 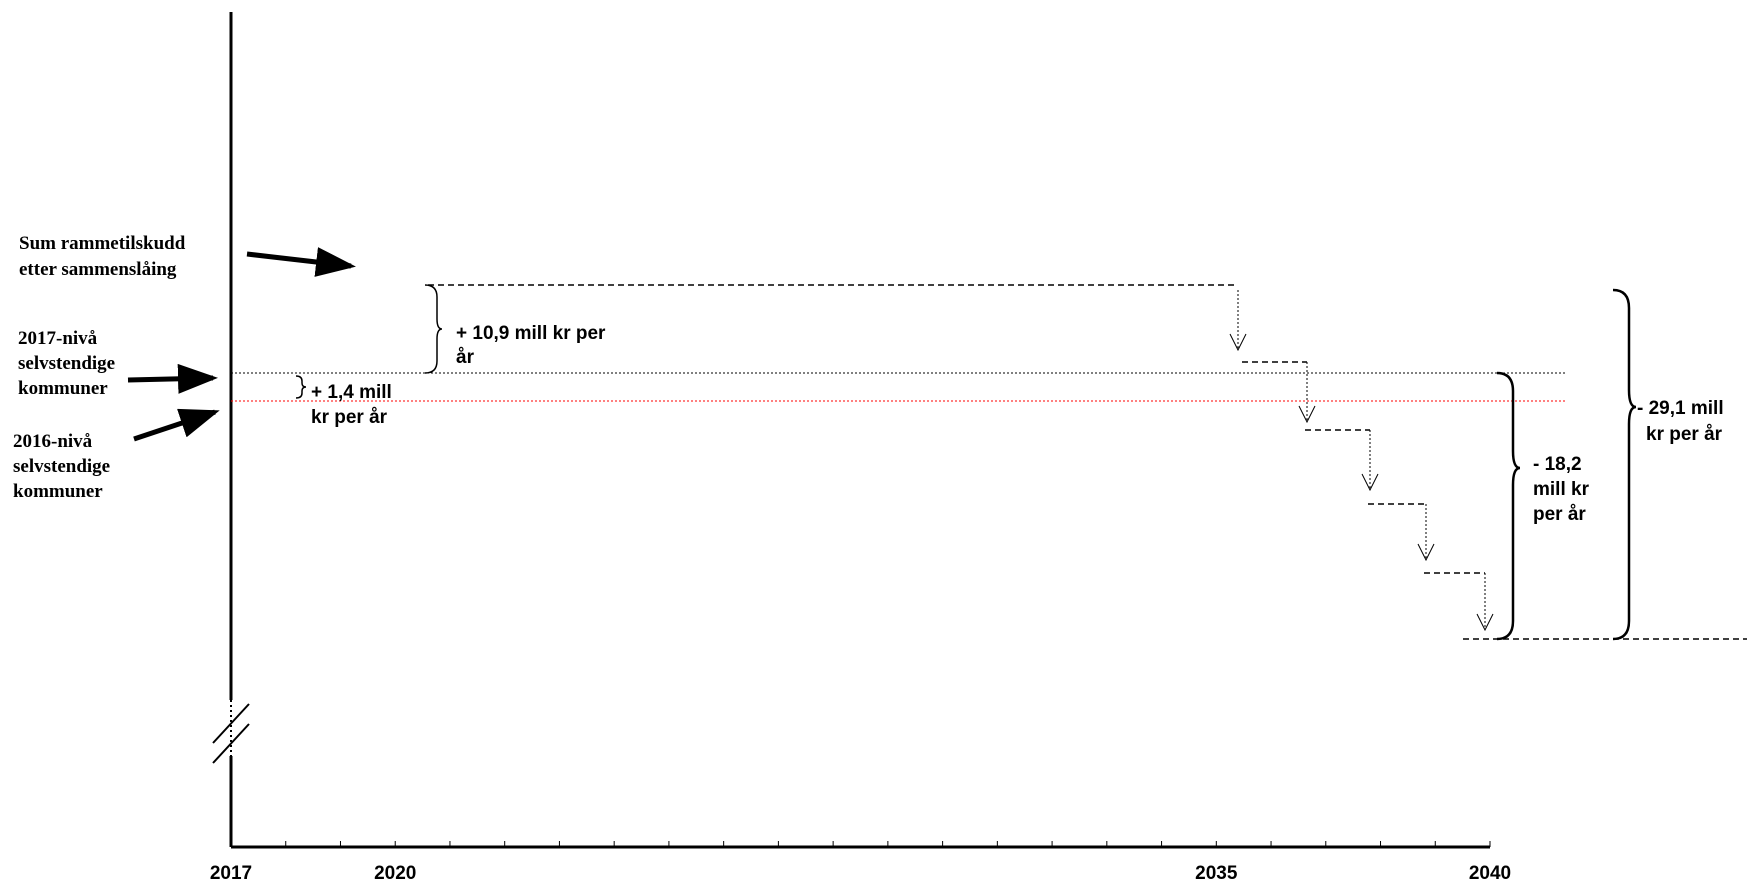 What do you see at coordinates (63, 388) in the screenshot?
I see `label-2017-line-3: kommuner` at bounding box center [63, 388].